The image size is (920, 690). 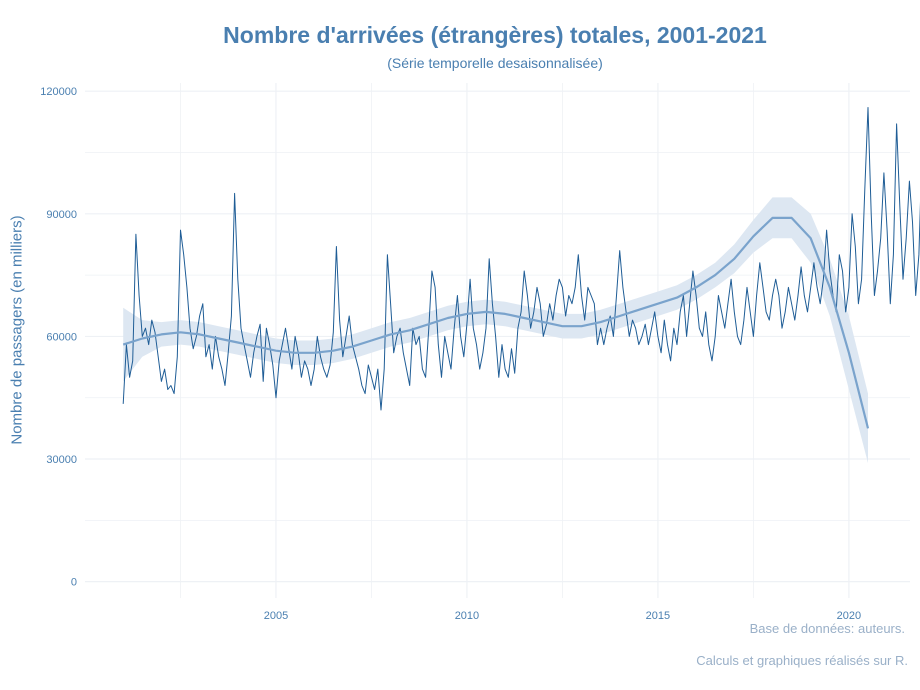 What do you see at coordinates (61, 215) in the screenshot?
I see `y-tick-label: 90000` at bounding box center [61, 215].